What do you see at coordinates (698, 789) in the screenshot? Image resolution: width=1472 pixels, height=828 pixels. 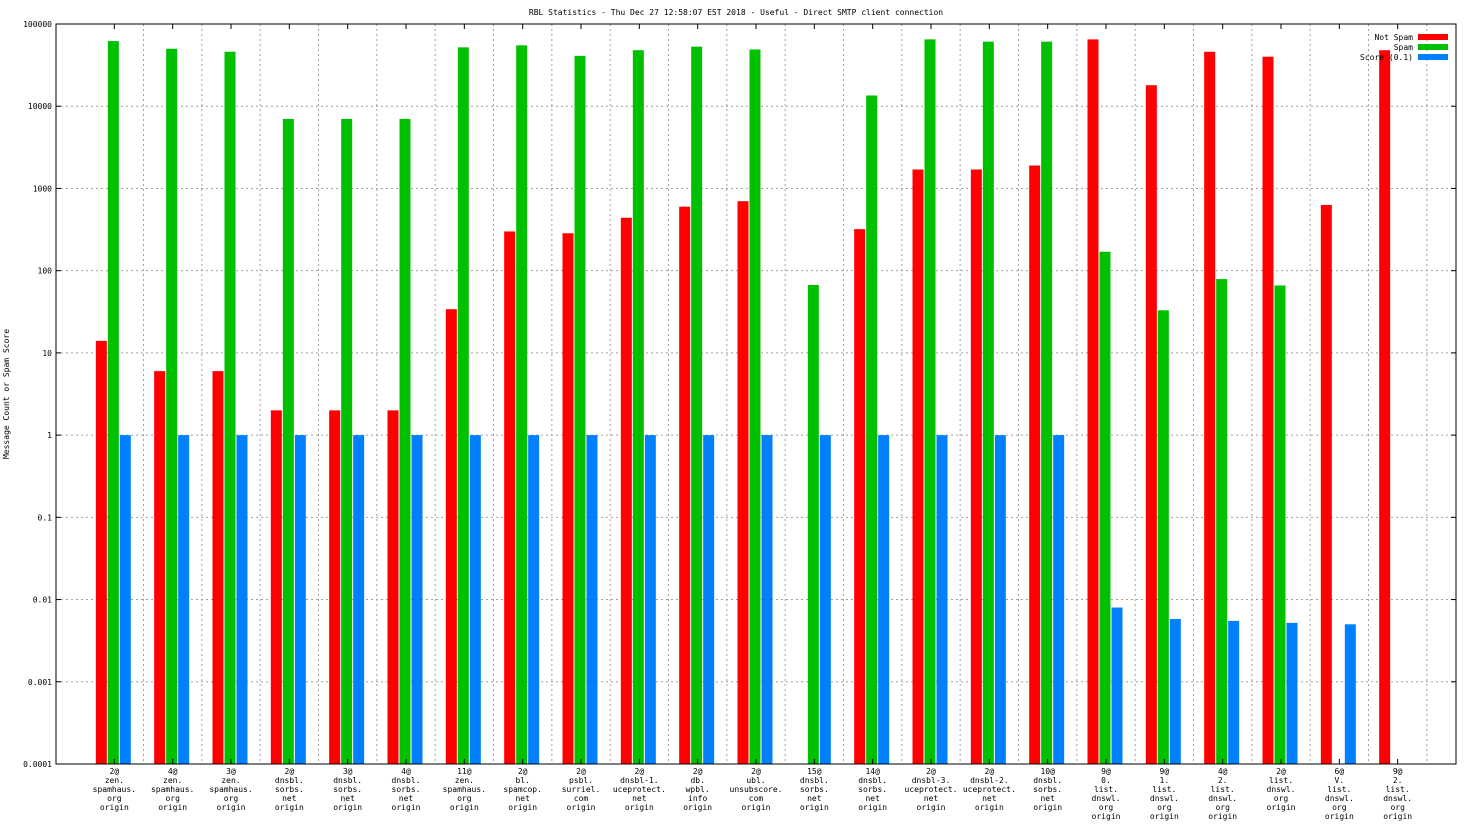 I see `x-tick-label-line: wpbl.` at bounding box center [698, 789].